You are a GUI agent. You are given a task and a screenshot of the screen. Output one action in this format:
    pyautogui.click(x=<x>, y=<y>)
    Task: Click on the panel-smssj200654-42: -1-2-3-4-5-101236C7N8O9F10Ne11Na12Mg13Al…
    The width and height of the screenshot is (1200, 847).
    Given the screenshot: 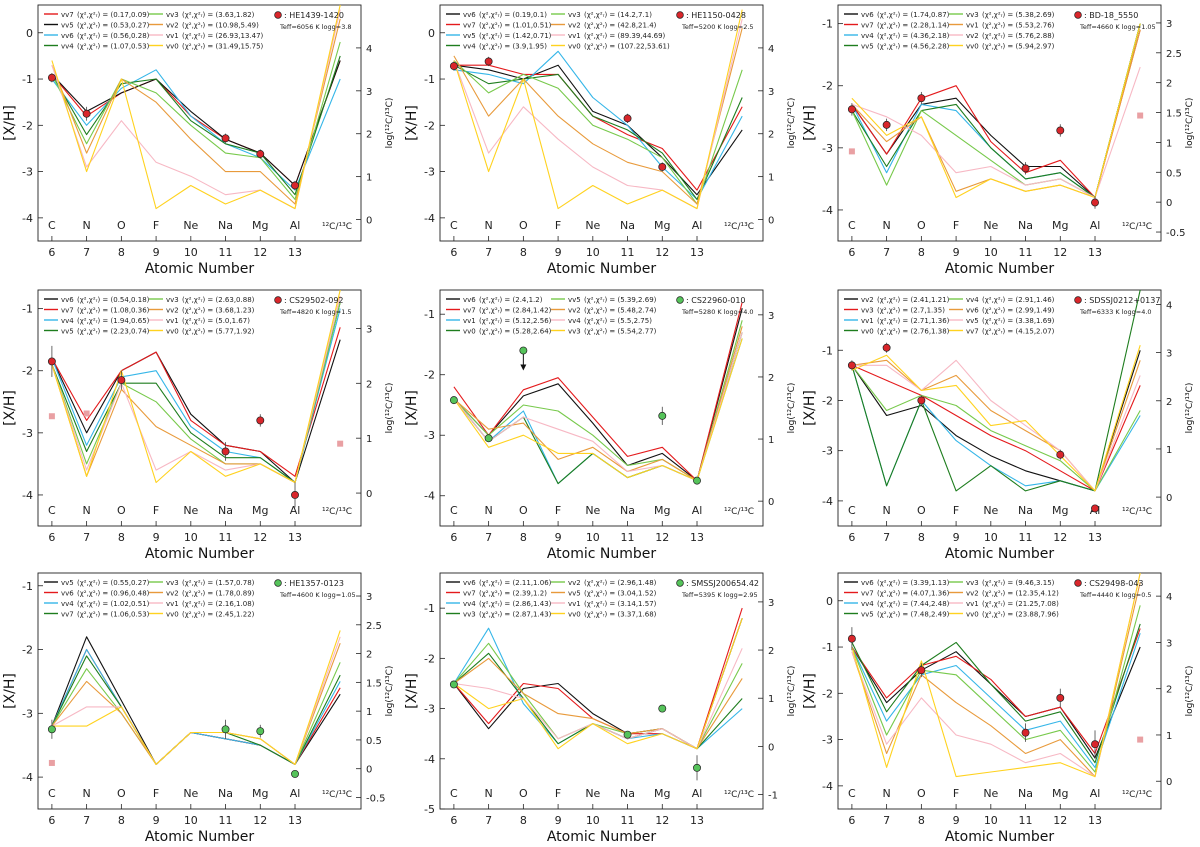 What is the action you would take?
    pyautogui.click(x=600, y=708)
    